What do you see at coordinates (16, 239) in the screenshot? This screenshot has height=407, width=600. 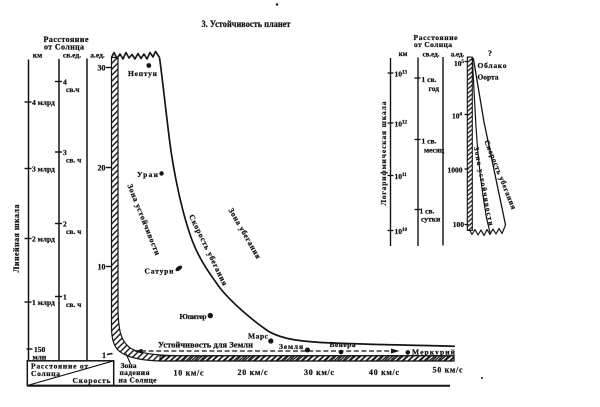 I see `svg-text: Линейная шкала` at bounding box center [16, 239].